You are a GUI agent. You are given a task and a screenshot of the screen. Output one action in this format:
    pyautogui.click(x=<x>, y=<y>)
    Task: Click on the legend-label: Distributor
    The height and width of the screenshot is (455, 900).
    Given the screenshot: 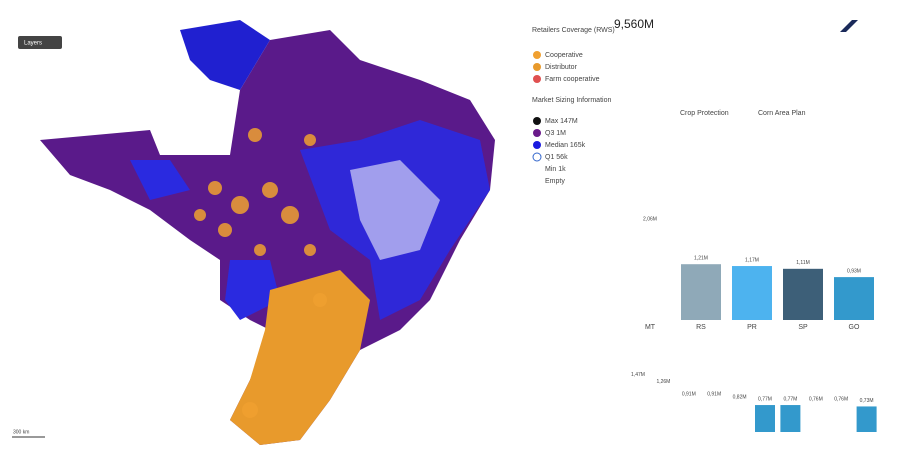 What is the action you would take?
    pyautogui.click(x=561, y=67)
    